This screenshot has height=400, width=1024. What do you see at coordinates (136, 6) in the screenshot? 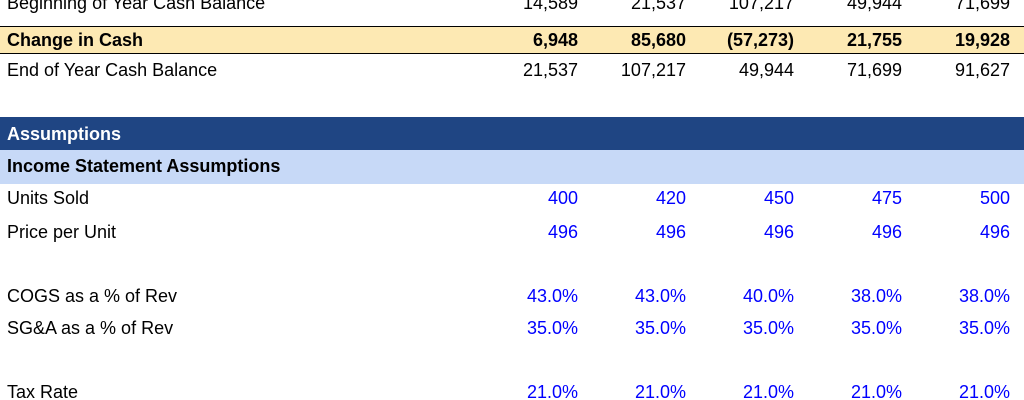
I see `row-label: Beginning of Year Cash Balance` at bounding box center [136, 6].